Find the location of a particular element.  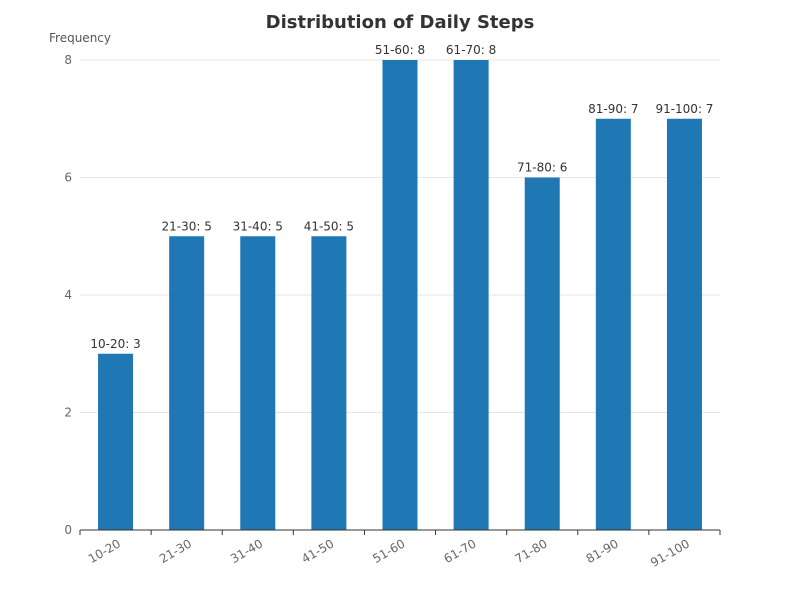

chart-title: Distribution of Daily Steps is located at coordinates (400, 22).